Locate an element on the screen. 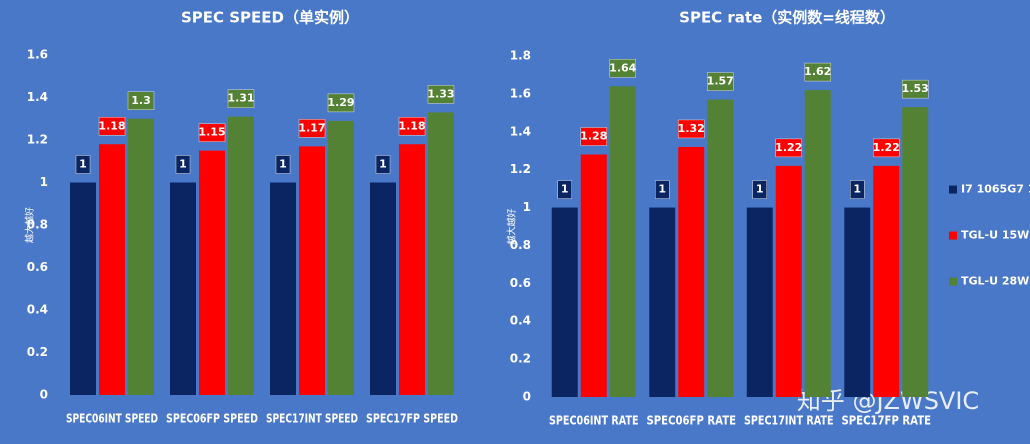  data-label: 1.53 is located at coordinates (915, 88).